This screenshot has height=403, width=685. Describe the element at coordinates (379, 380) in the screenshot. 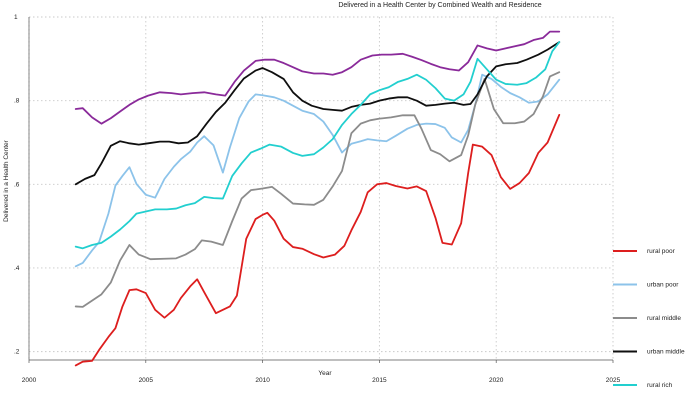

I see `x-tick-label: 2015` at that location.